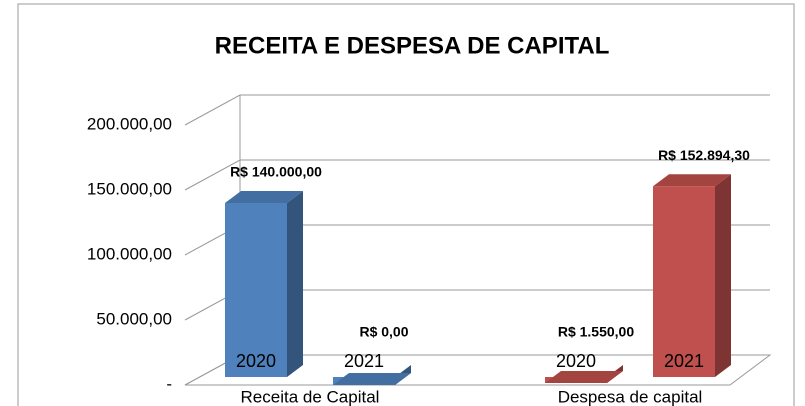 The height and width of the screenshot is (406, 805). What do you see at coordinates (134, 318) in the screenshot?
I see `y-tick-label: 50.000,00` at bounding box center [134, 318].